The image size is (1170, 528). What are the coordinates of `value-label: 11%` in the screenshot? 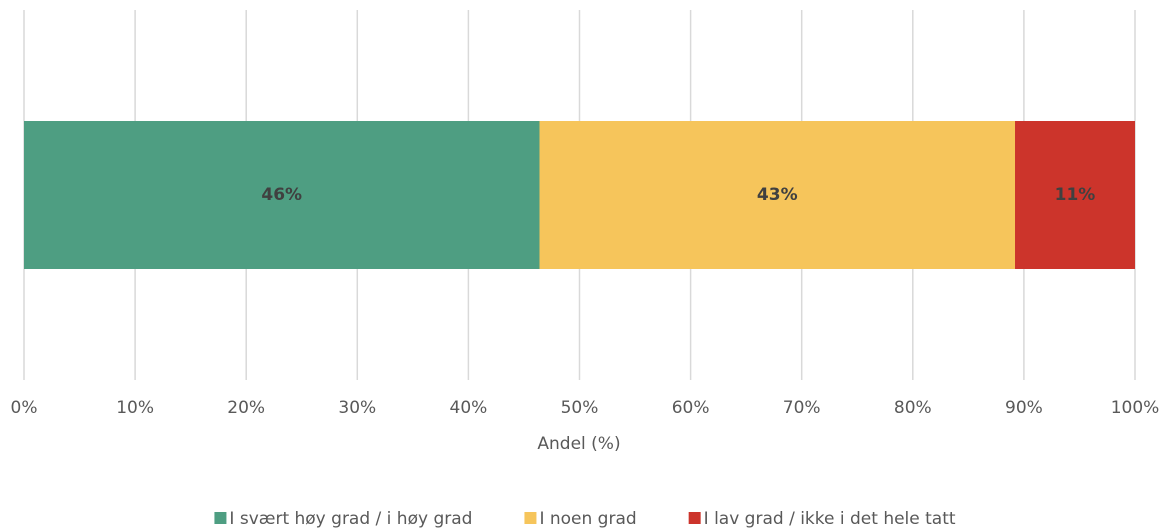 It's located at (1075, 195).